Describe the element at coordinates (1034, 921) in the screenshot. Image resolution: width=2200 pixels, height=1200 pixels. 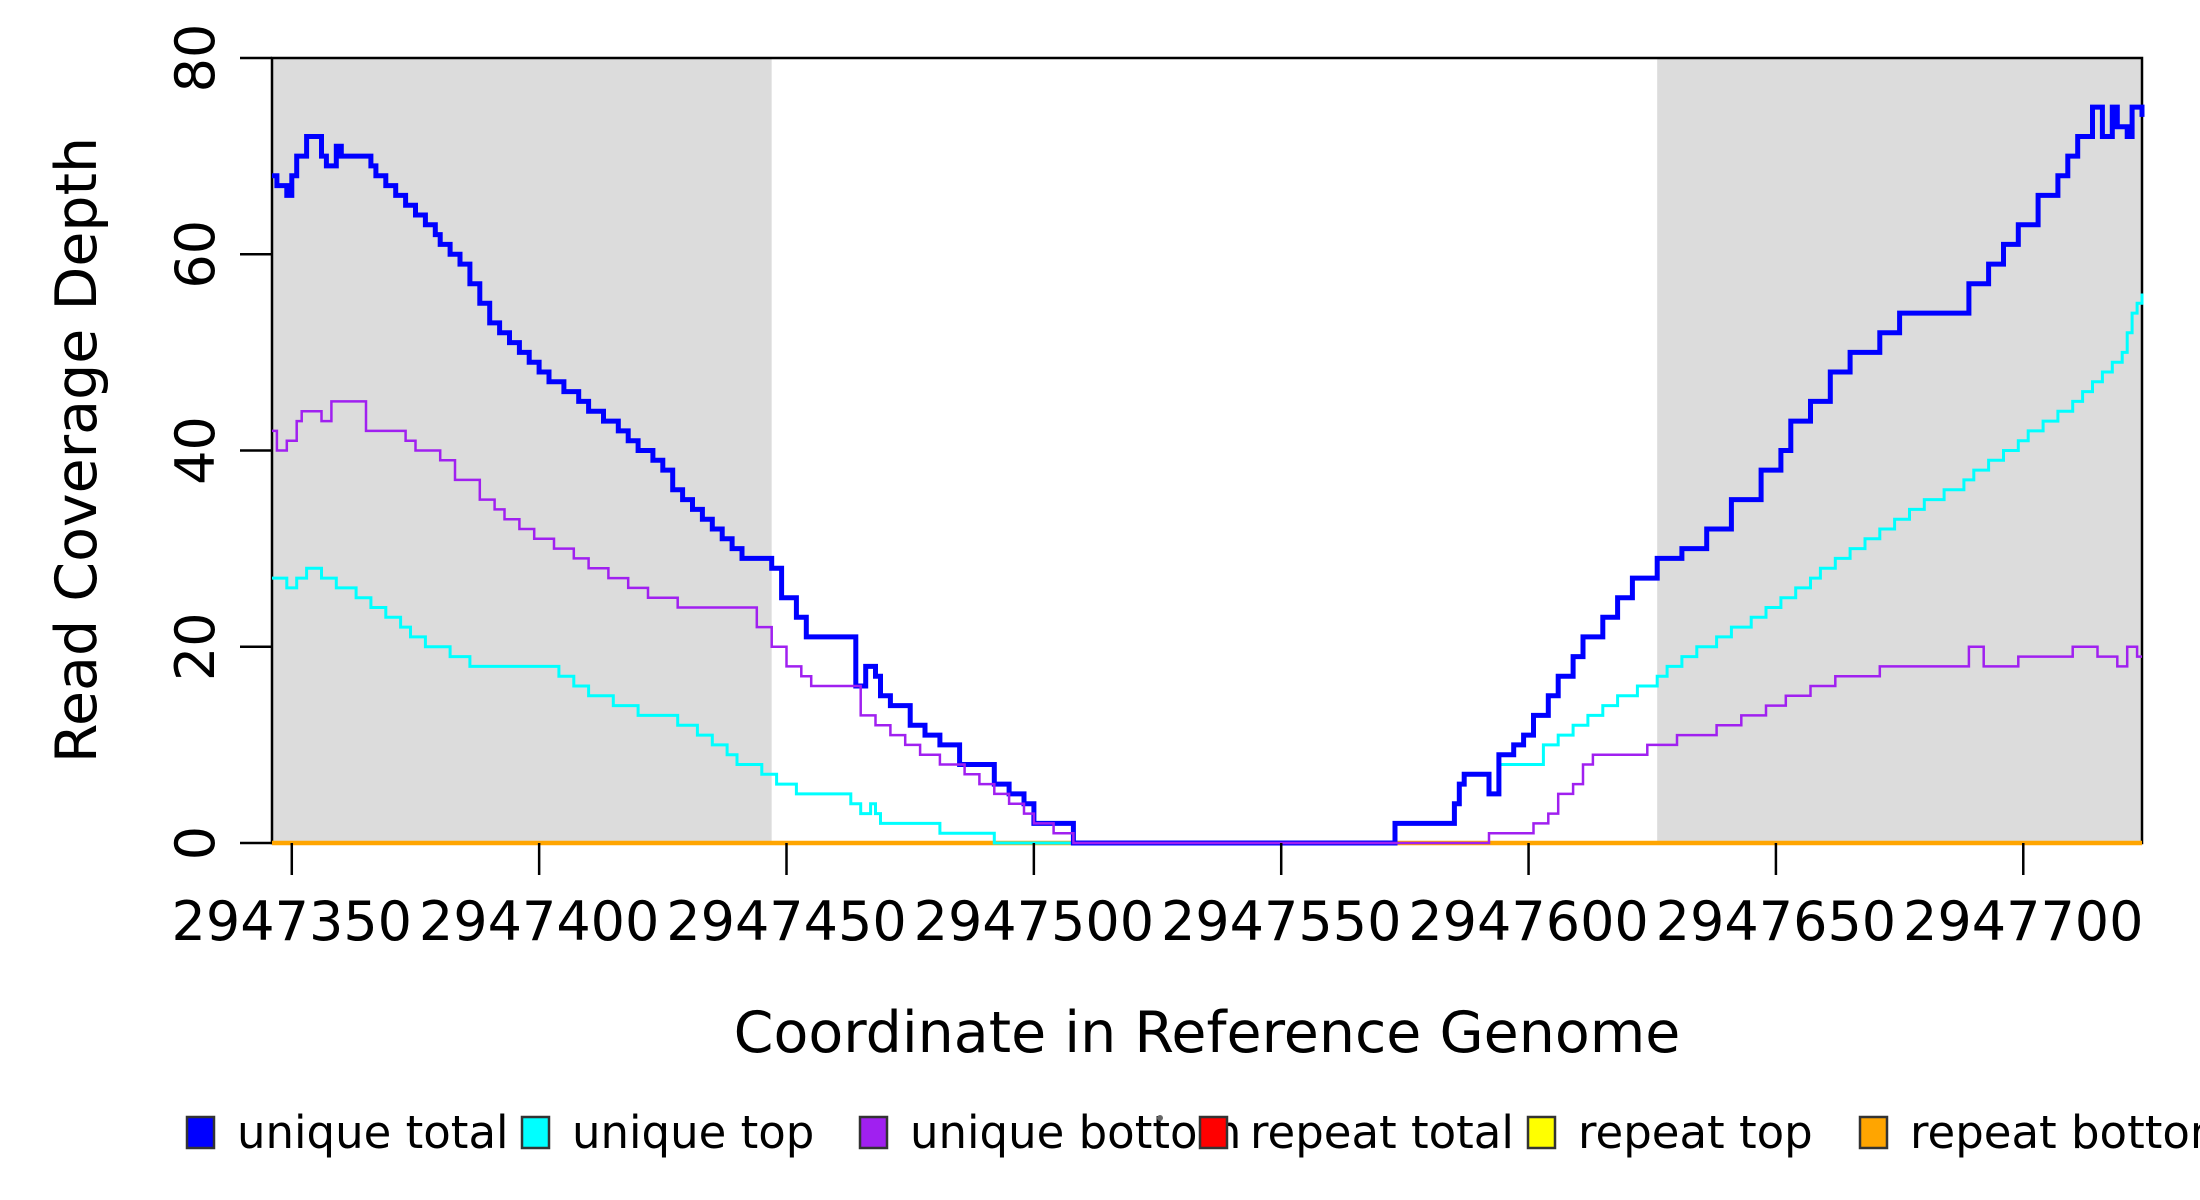
I see `x-tick-label: 2947500` at that location.